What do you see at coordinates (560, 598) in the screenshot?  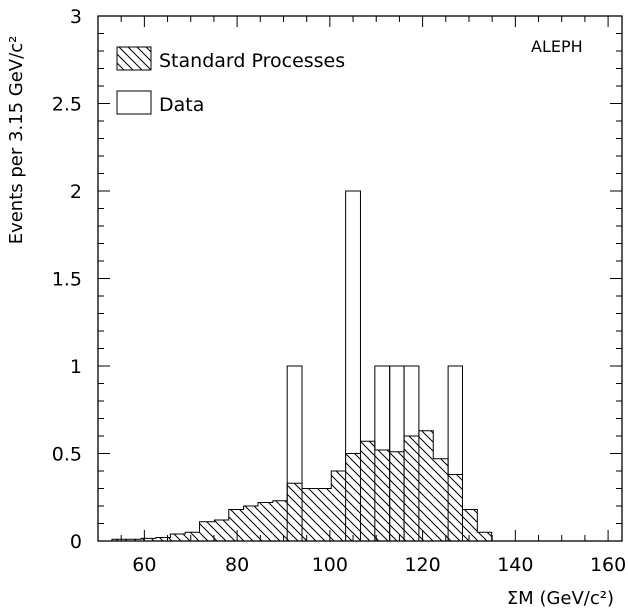 I see `x-axis-title: ΣM (GeV/c²)` at bounding box center [560, 598].